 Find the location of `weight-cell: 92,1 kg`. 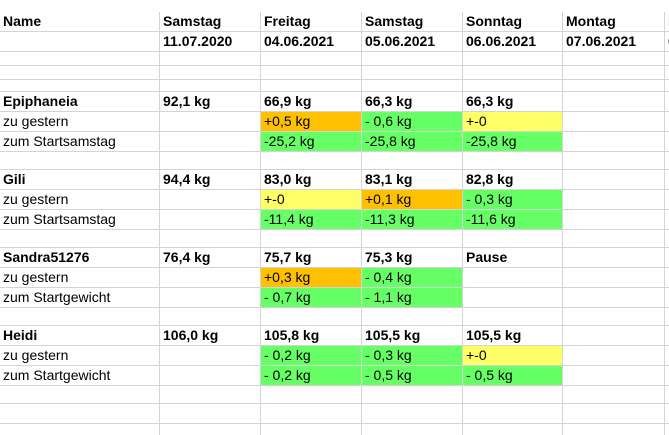

weight-cell: 92,1 kg is located at coordinates (210, 102).